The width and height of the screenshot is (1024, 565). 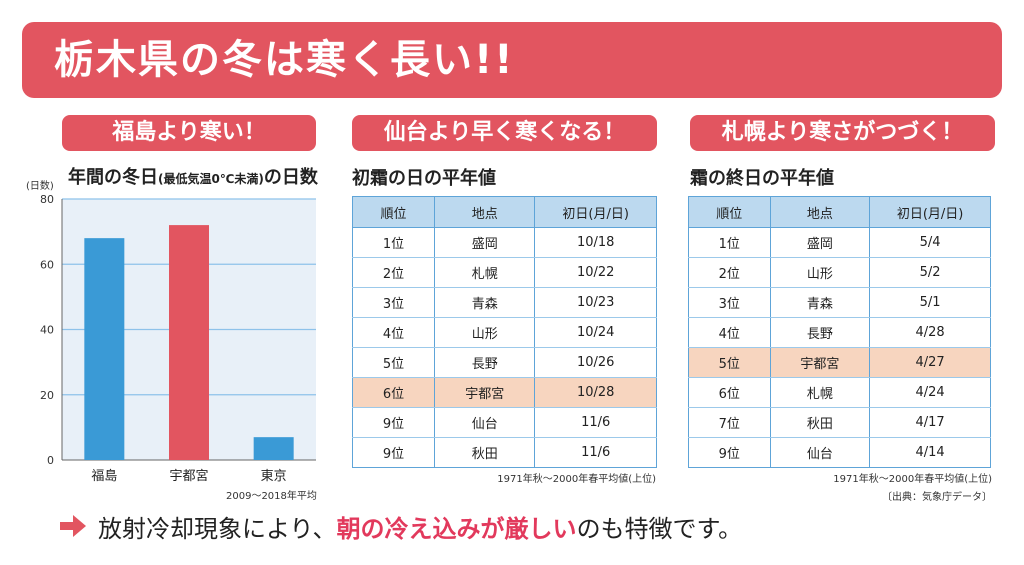 What do you see at coordinates (576, 479) in the screenshot?
I see `table1-note: 1971年秋〜2000年春平均値(上位)` at bounding box center [576, 479].